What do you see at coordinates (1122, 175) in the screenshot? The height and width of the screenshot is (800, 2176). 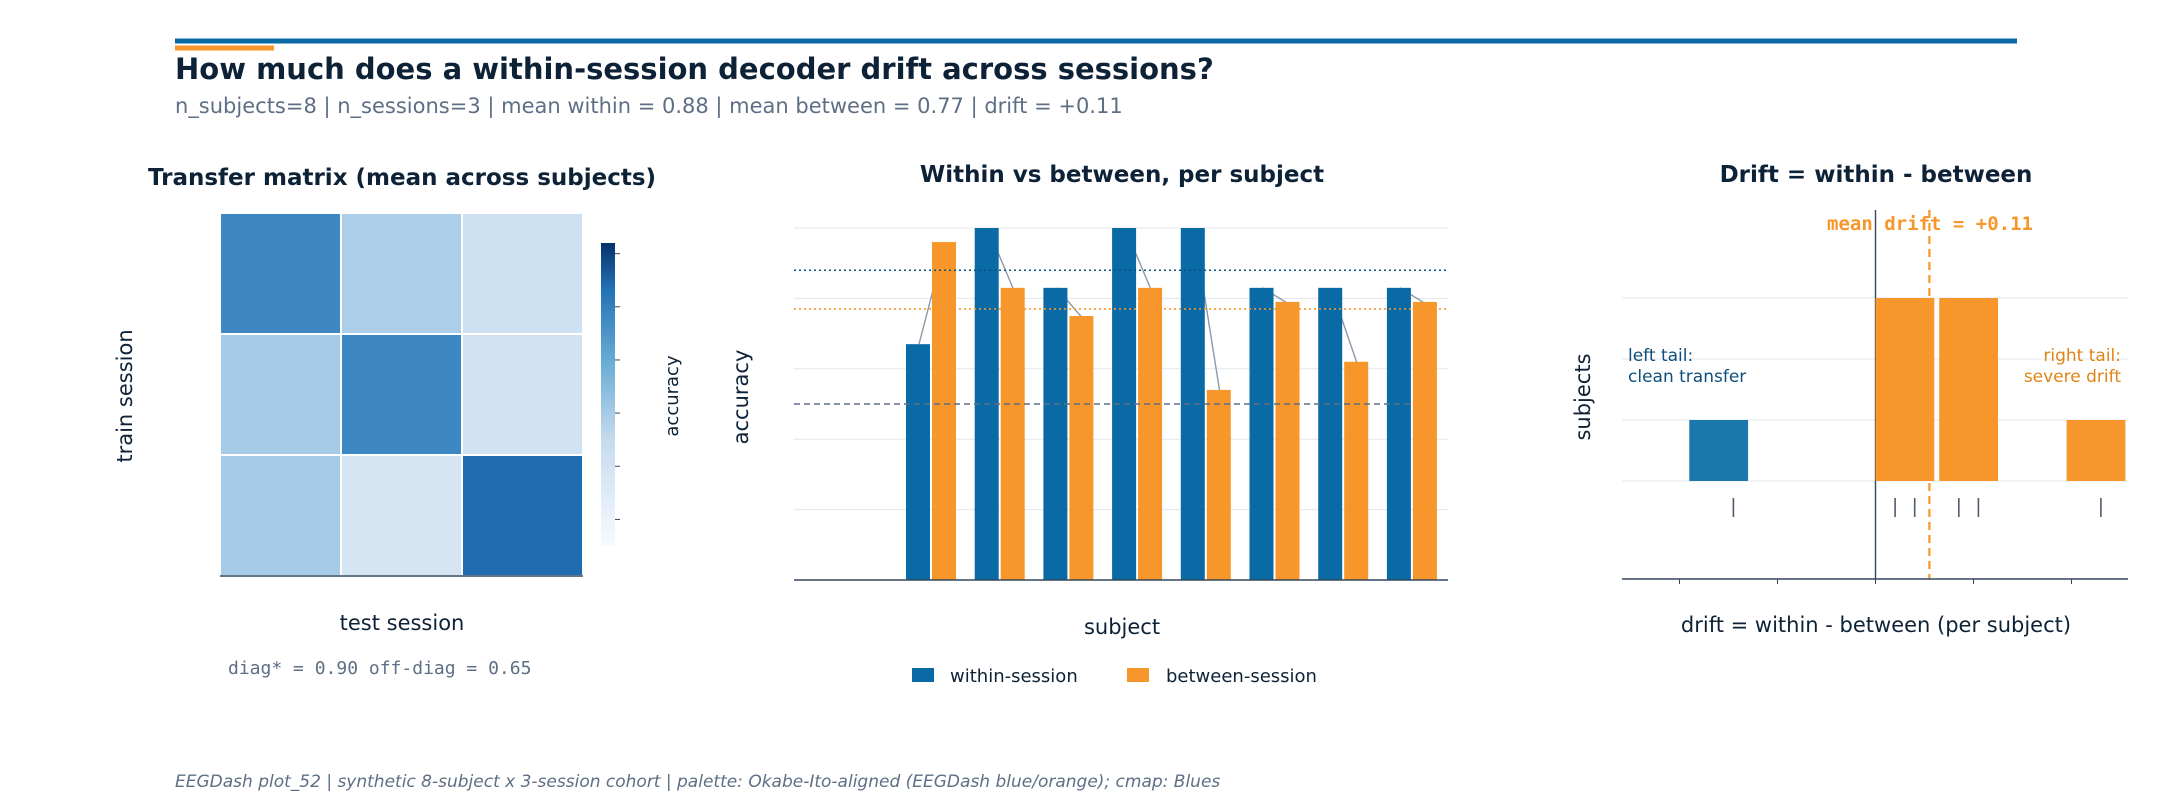 I see `bars-title: Within vs between, per subject` at bounding box center [1122, 175].